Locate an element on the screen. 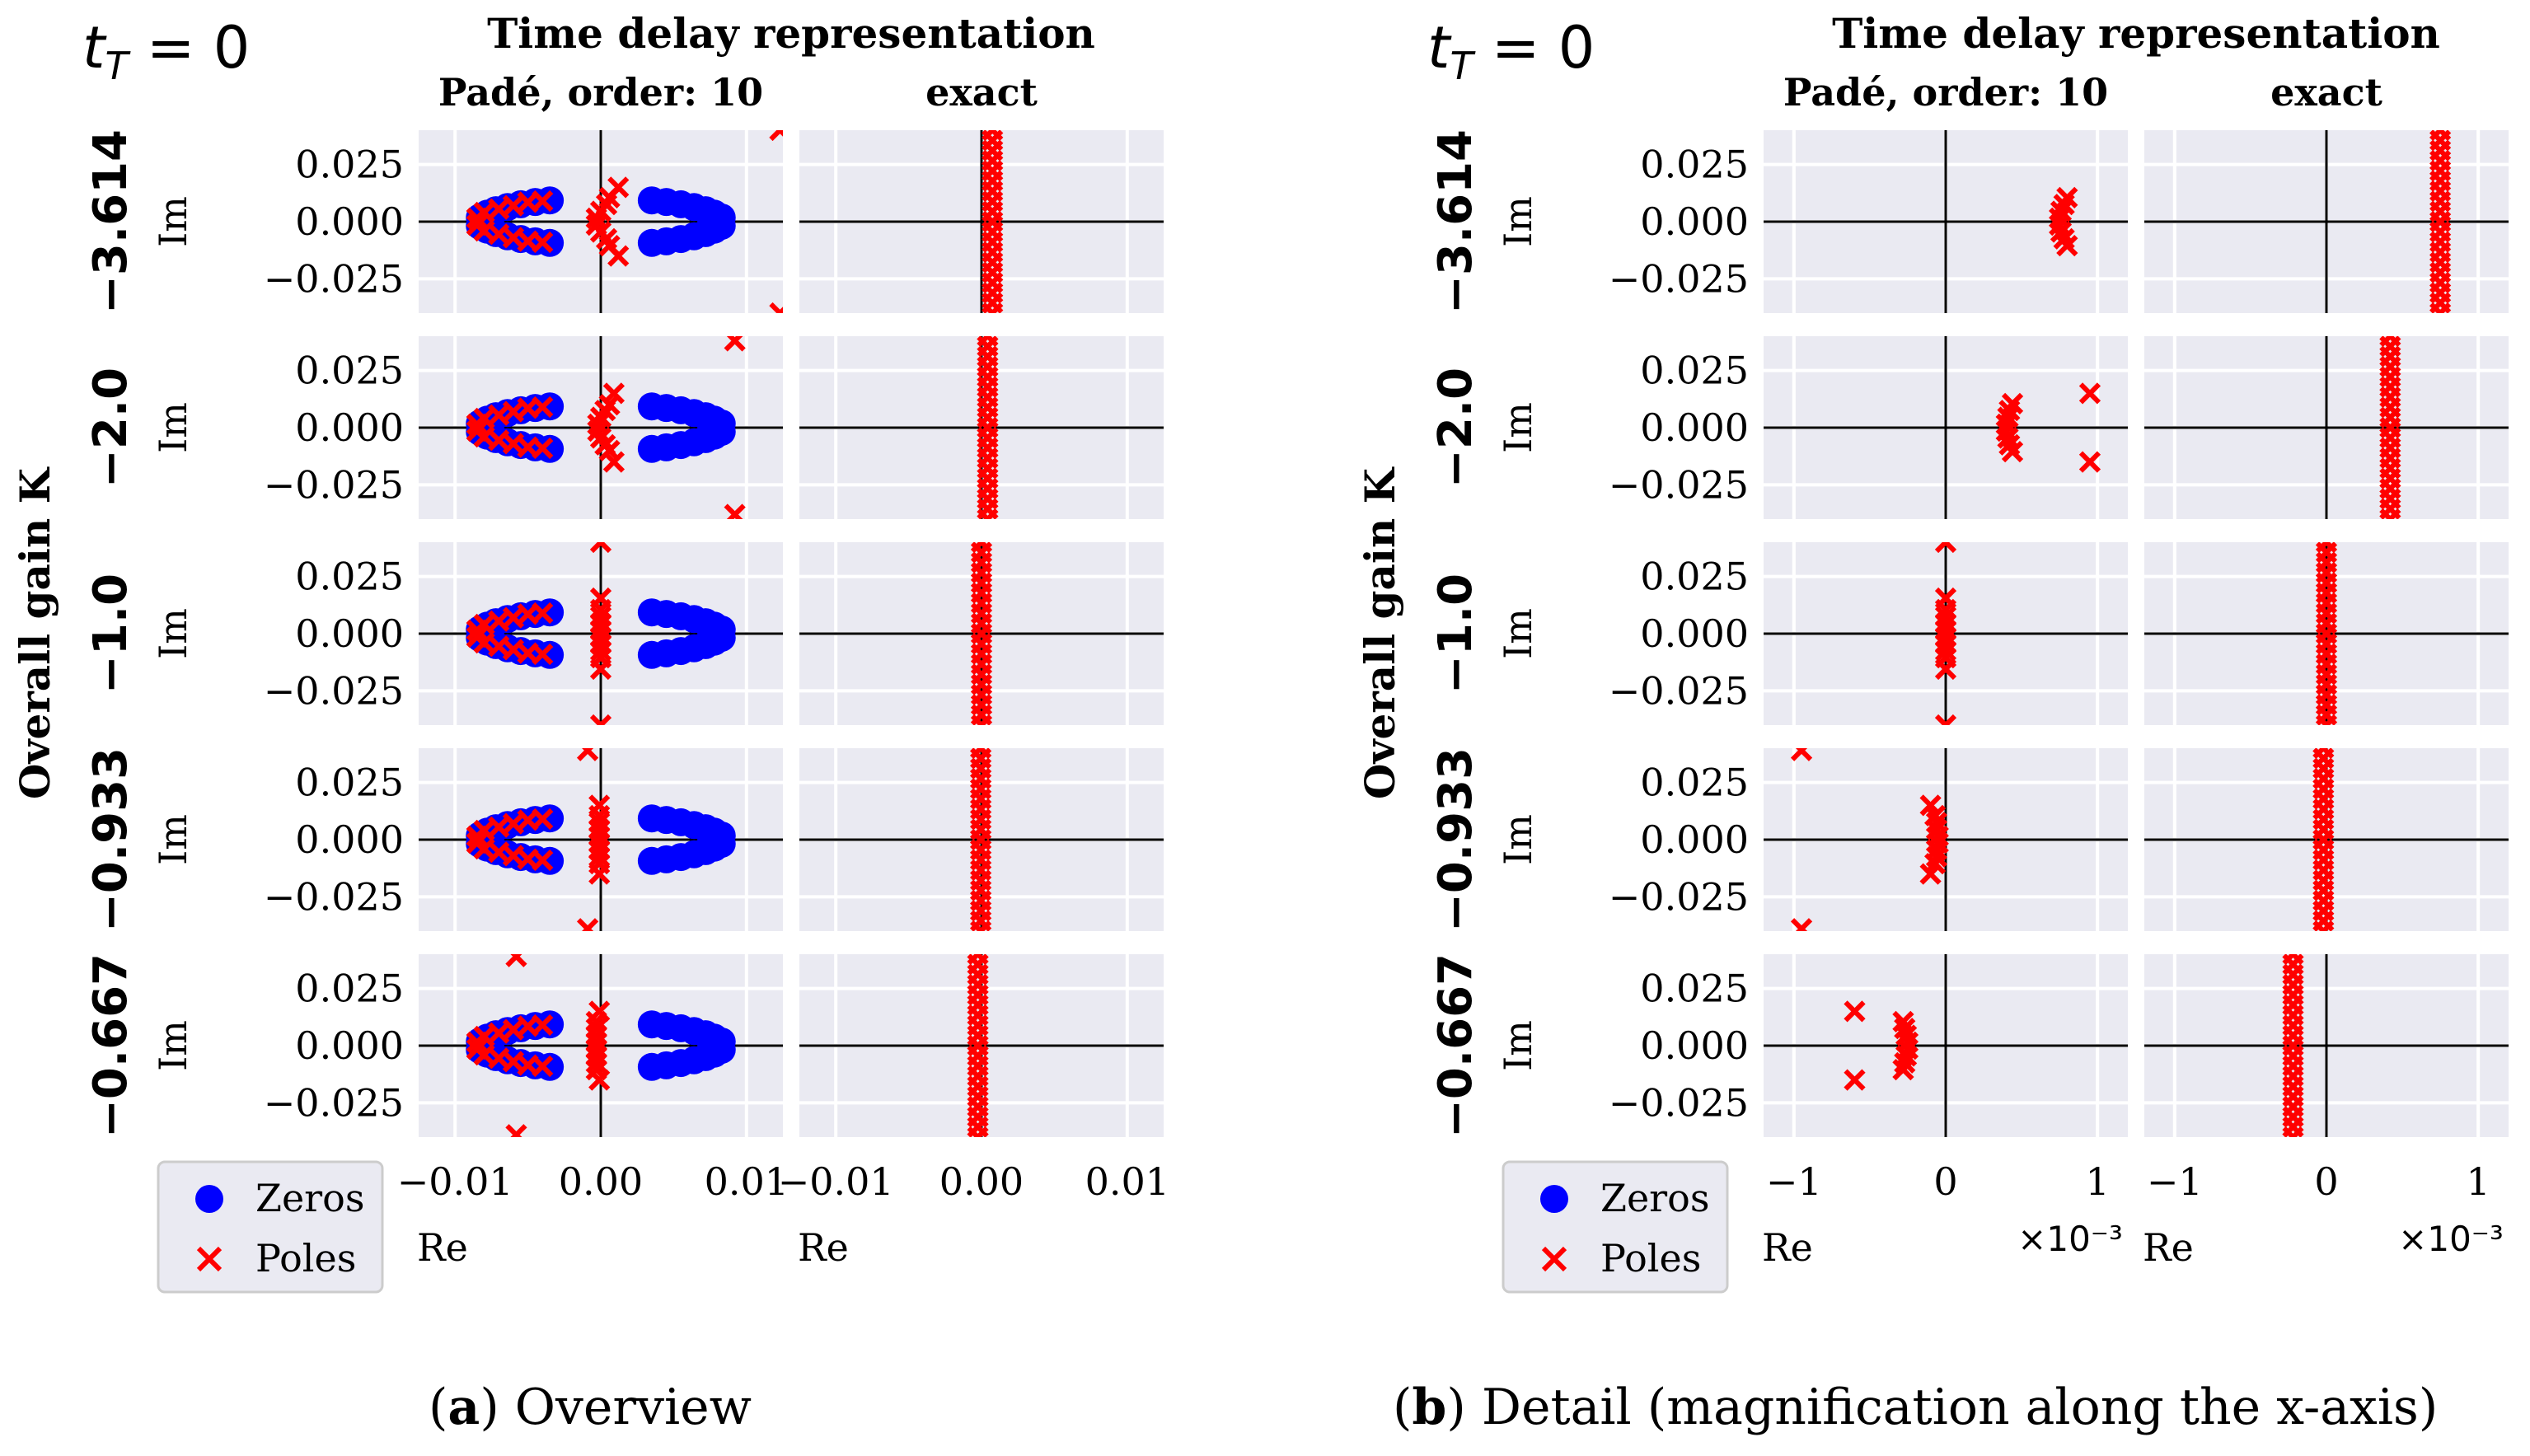 The width and height of the screenshot is (2530, 1456). legend-zero-marker is located at coordinates (1554, 1199).